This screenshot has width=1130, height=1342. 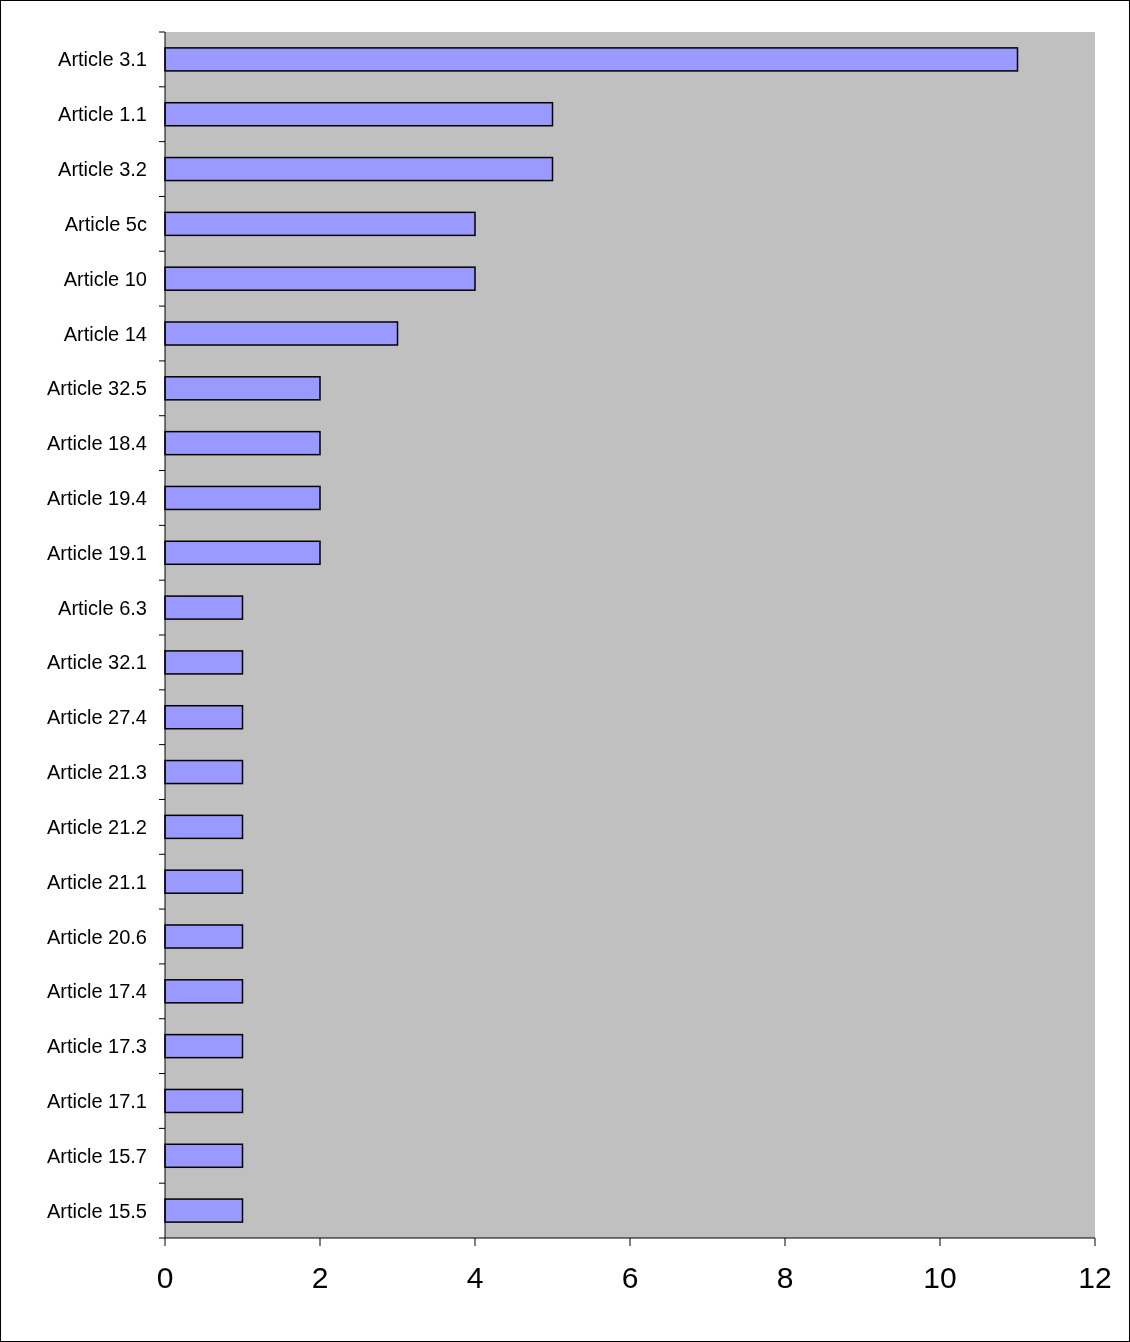 What do you see at coordinates (96, 552) in the screenshot?
I see `y-tick-label: Article 19.1` at bounding box center [96, 552].